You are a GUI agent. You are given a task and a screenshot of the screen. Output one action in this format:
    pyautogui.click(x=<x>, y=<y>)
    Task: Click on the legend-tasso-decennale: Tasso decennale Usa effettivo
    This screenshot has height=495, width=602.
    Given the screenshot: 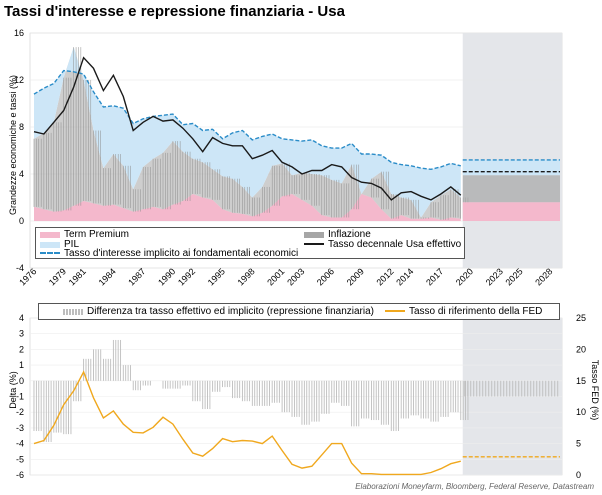 What is the action you would take?
    pyautogui.click(x=382, y=244)
    